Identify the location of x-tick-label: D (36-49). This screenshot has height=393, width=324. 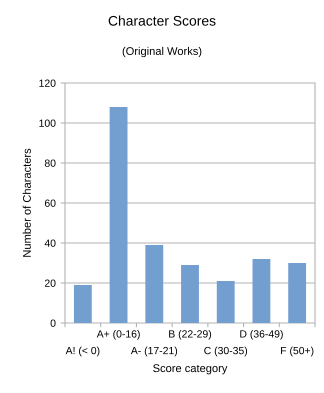
(261, 335).